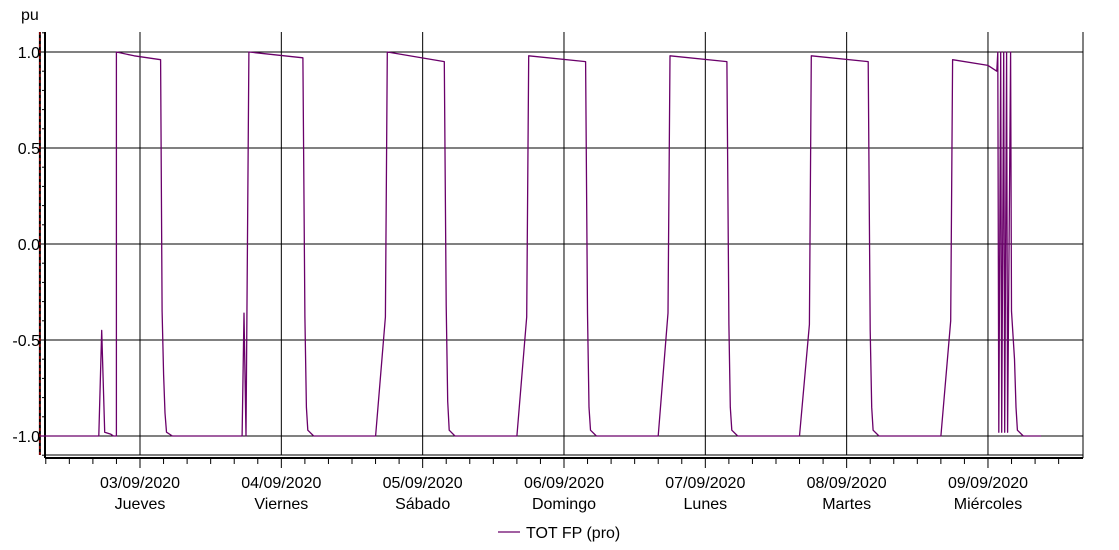 The width and height of the screenshot is (1119, 550). What do you see at coordinates (706, 504) in the screenshot?
I see `x-tick-day: Lunes` at bounding box center [706, 504].